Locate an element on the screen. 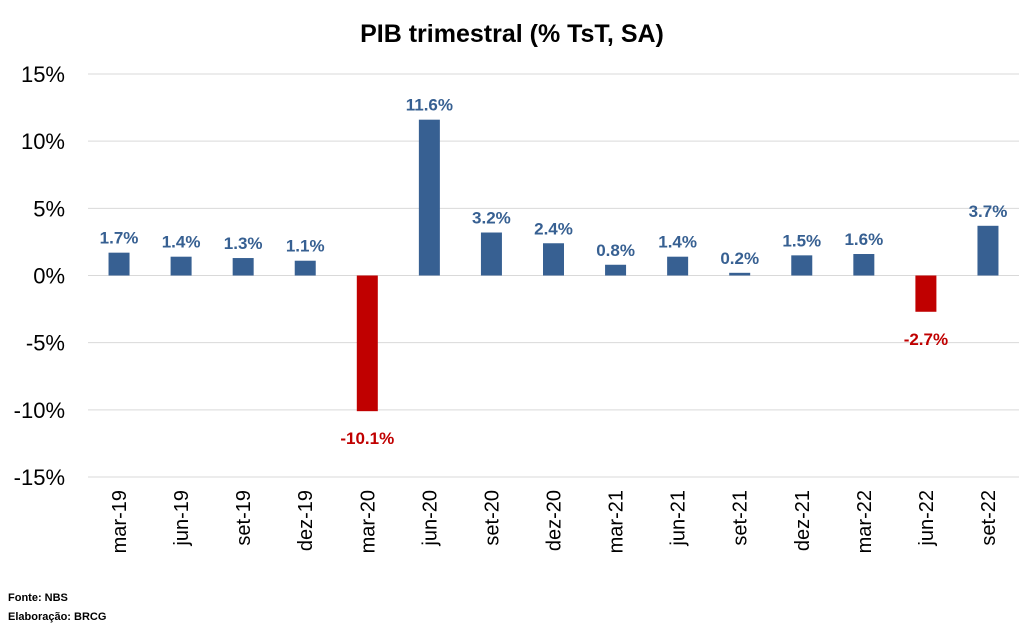  y-tick-label: -5% is located at coordinates (45, 343).